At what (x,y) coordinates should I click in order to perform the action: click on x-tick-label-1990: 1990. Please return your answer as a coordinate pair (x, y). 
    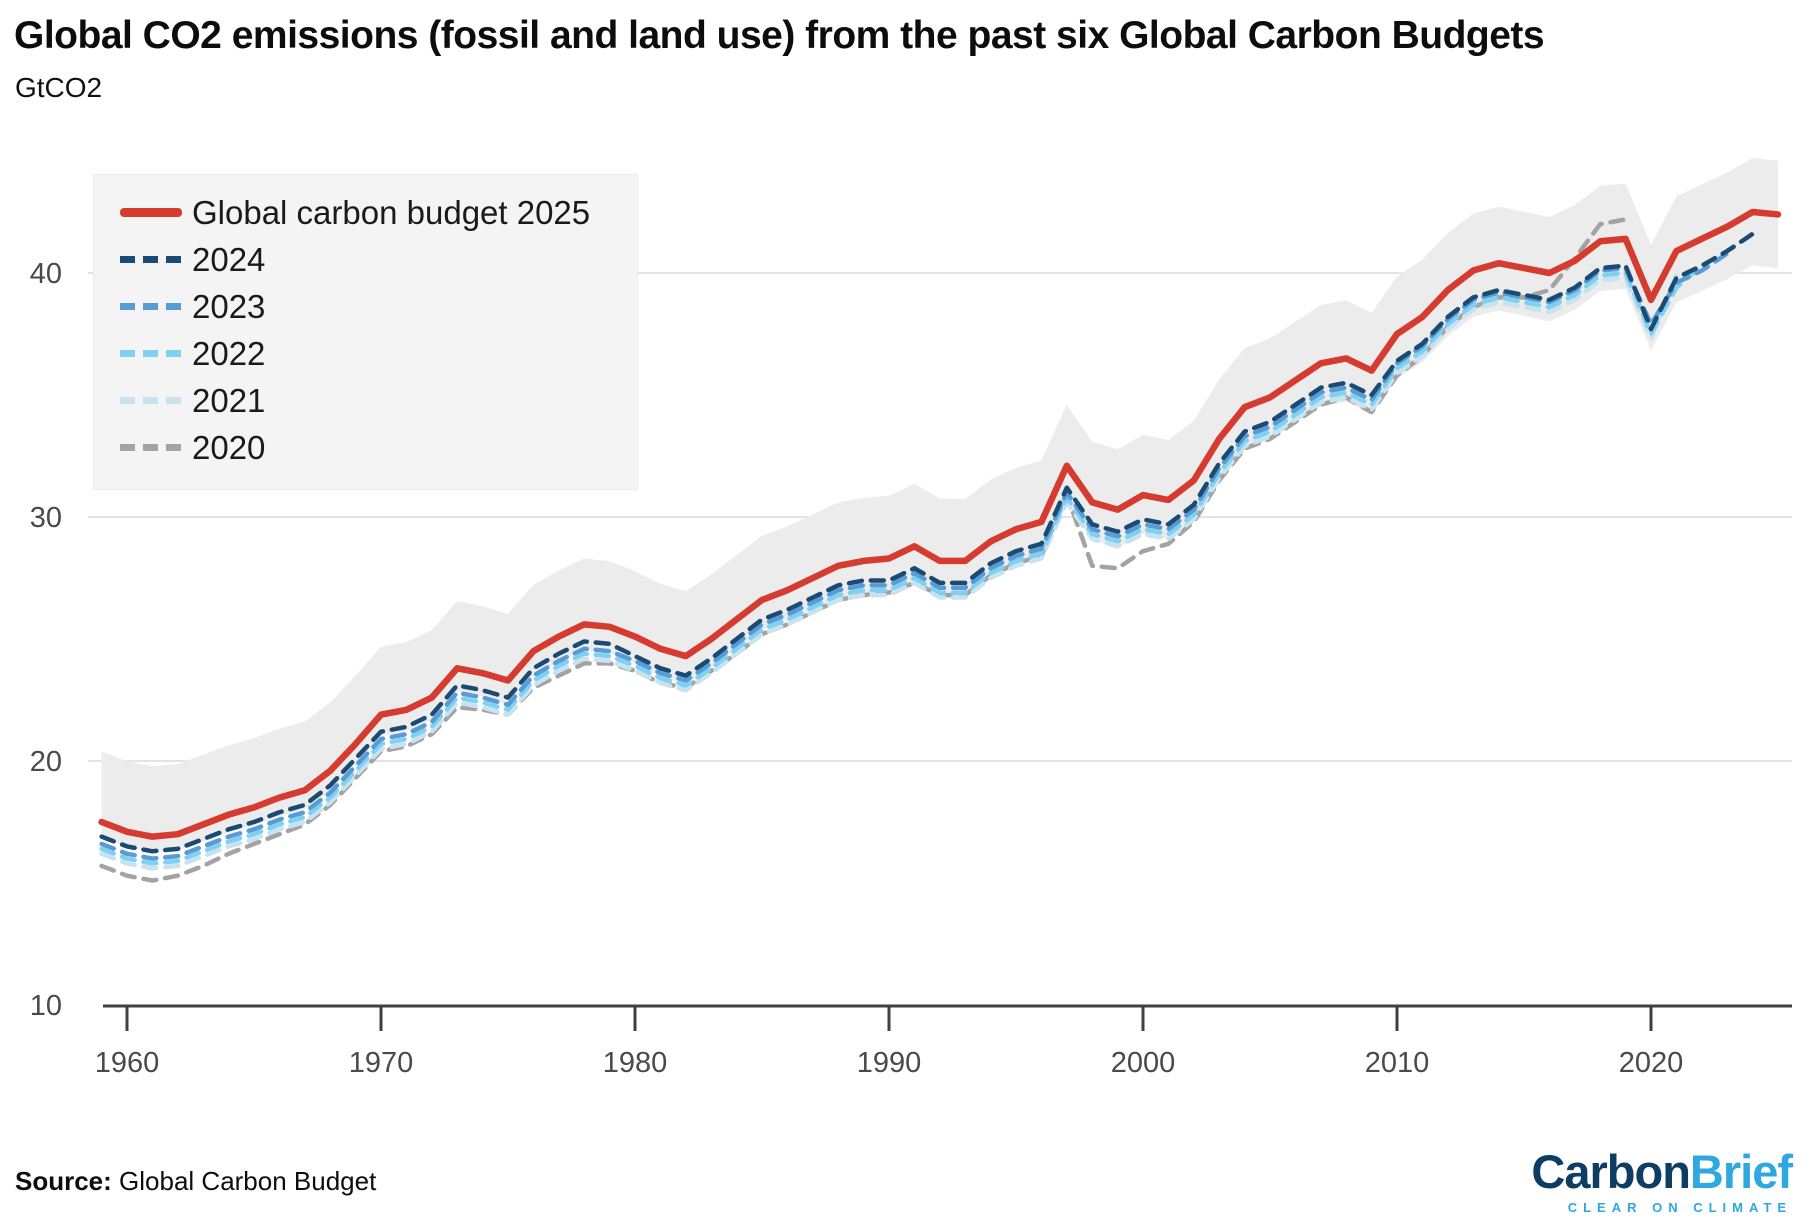
    Looking at the image, I should click on (889, 1063).